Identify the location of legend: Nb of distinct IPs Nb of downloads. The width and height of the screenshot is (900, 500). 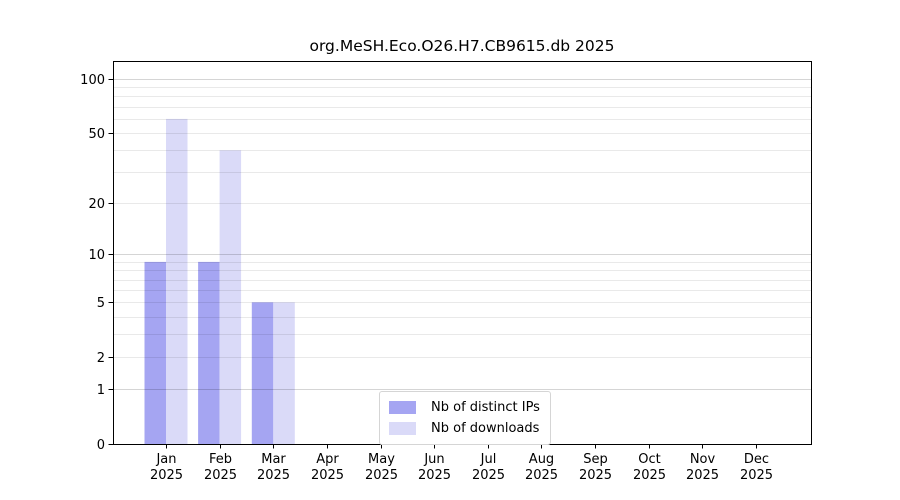
(465, 418).